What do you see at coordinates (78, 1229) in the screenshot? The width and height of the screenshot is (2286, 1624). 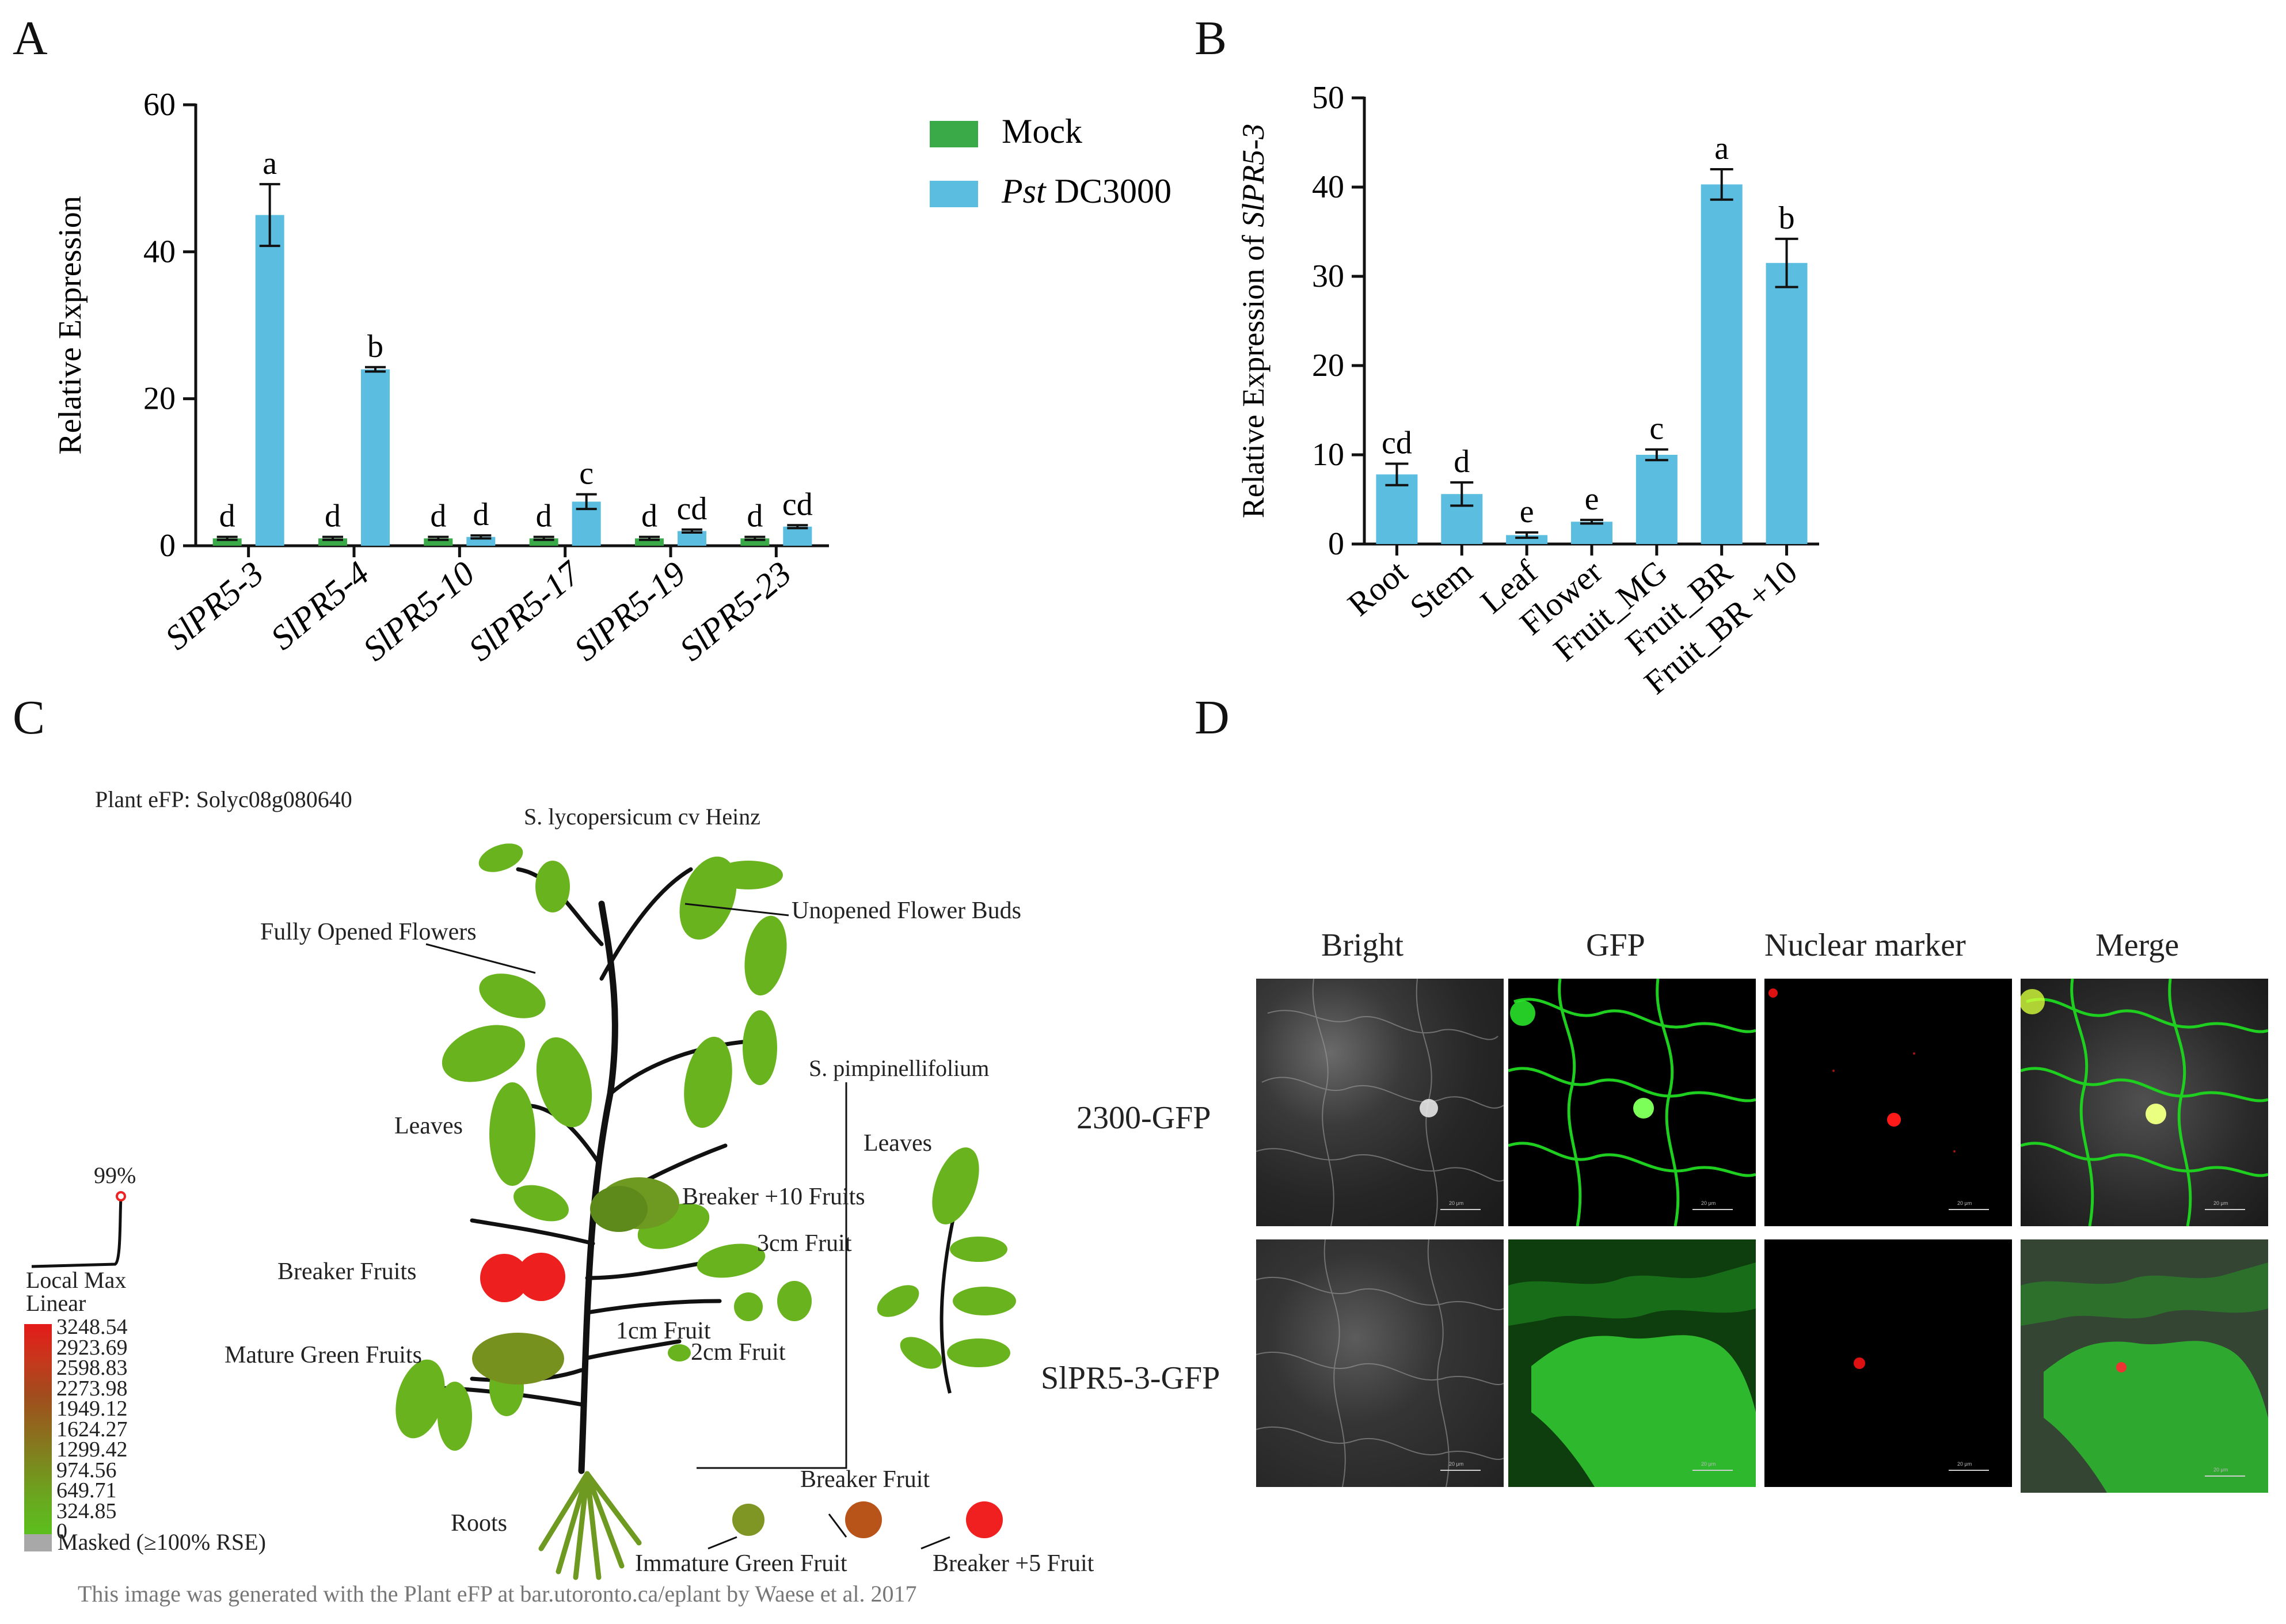 I see `efp-percentile-curve` at bounding box center [78, 1229].